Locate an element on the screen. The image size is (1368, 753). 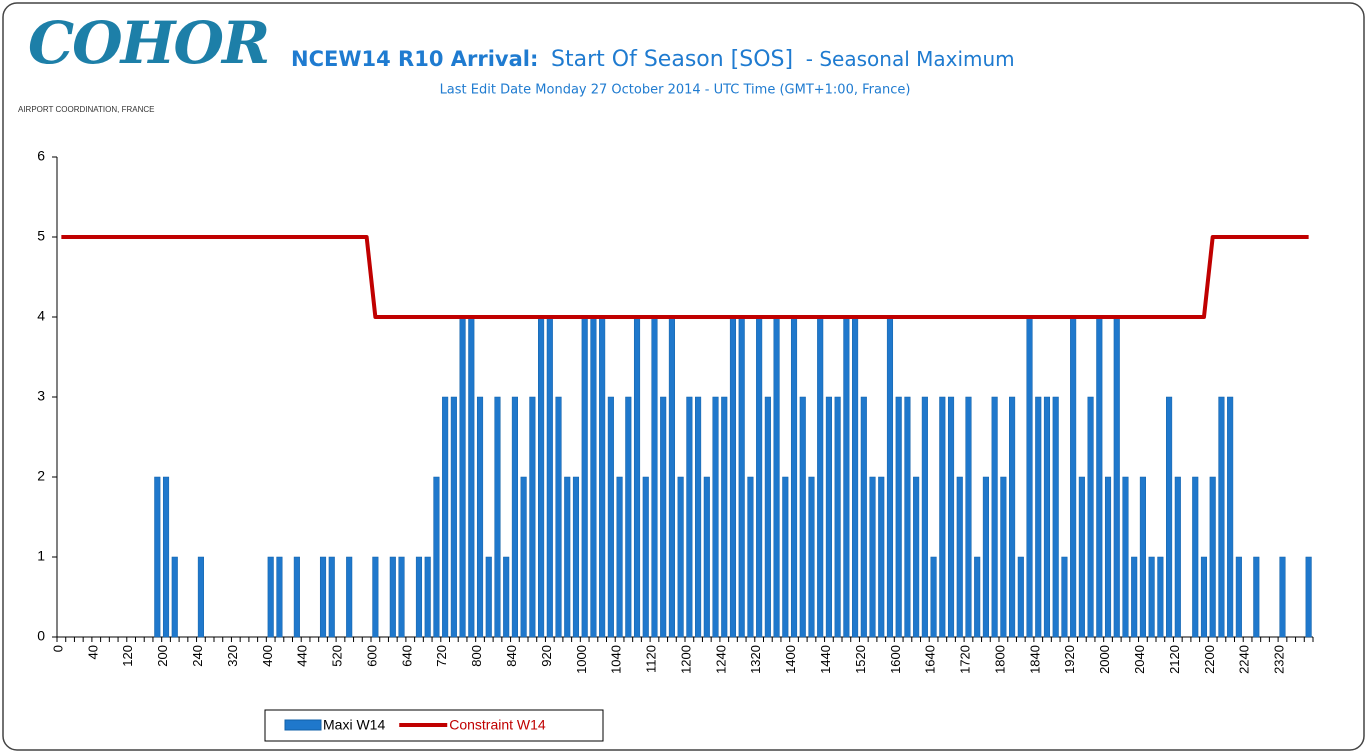
y-tick-label: 4 is located at coordinates (41, 316).